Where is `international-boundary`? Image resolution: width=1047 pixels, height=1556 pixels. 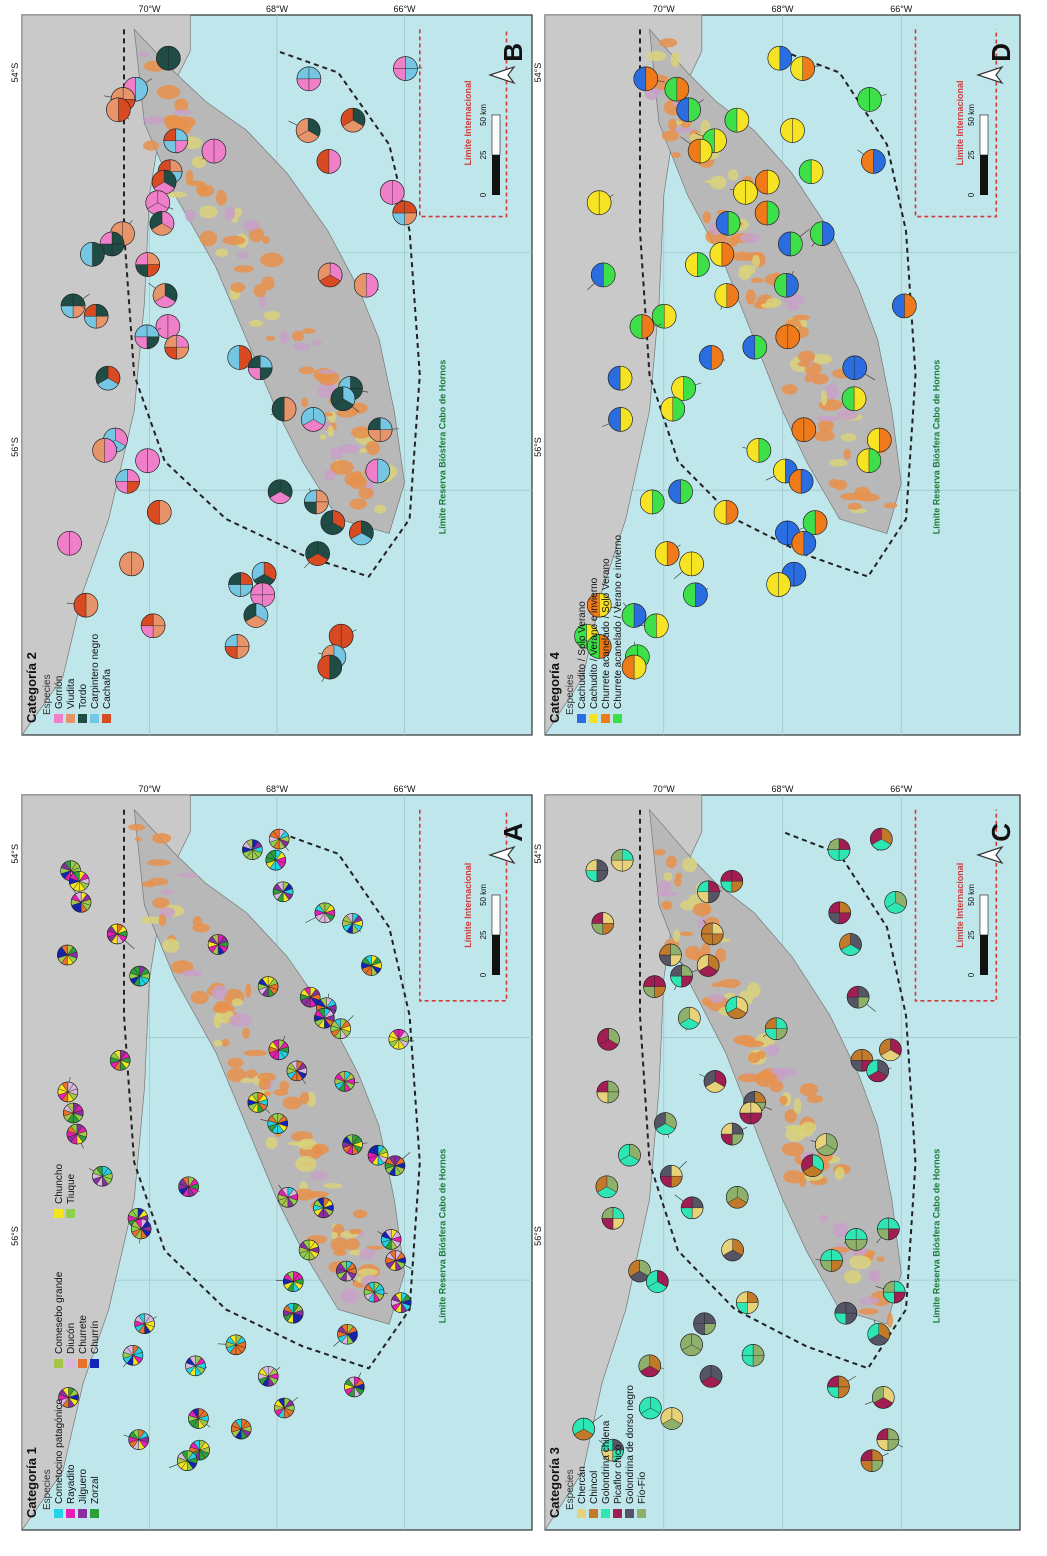 international-boundary is located at coordinates (463, 123).